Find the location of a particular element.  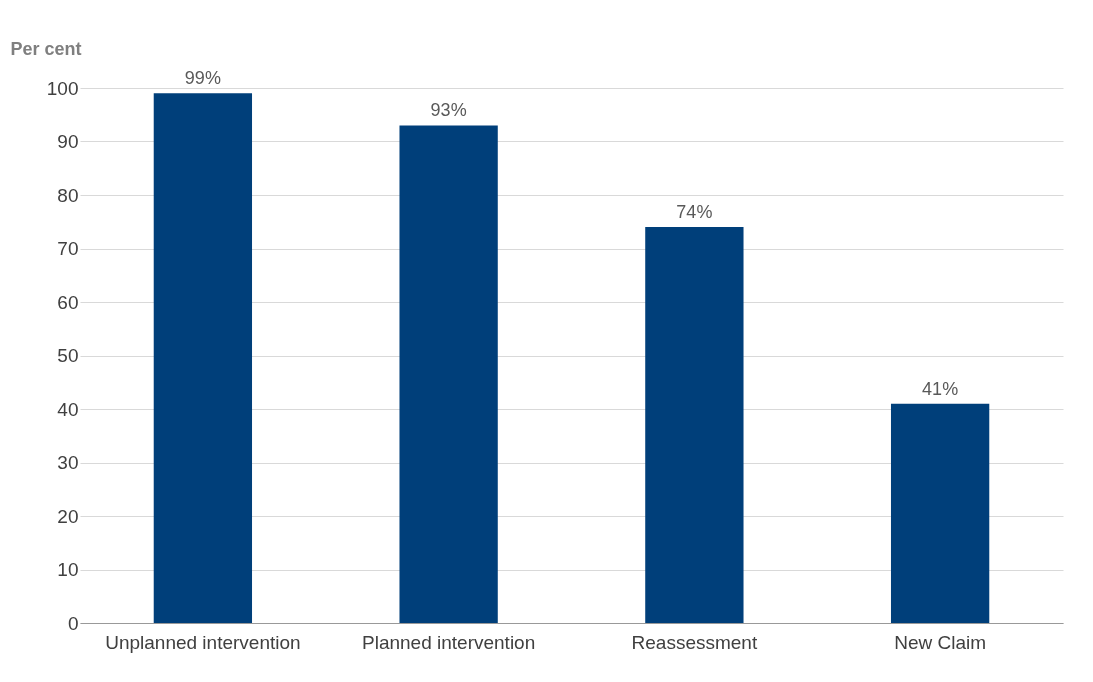

y-tick-label: 30 is located at coordinates (68, 462).